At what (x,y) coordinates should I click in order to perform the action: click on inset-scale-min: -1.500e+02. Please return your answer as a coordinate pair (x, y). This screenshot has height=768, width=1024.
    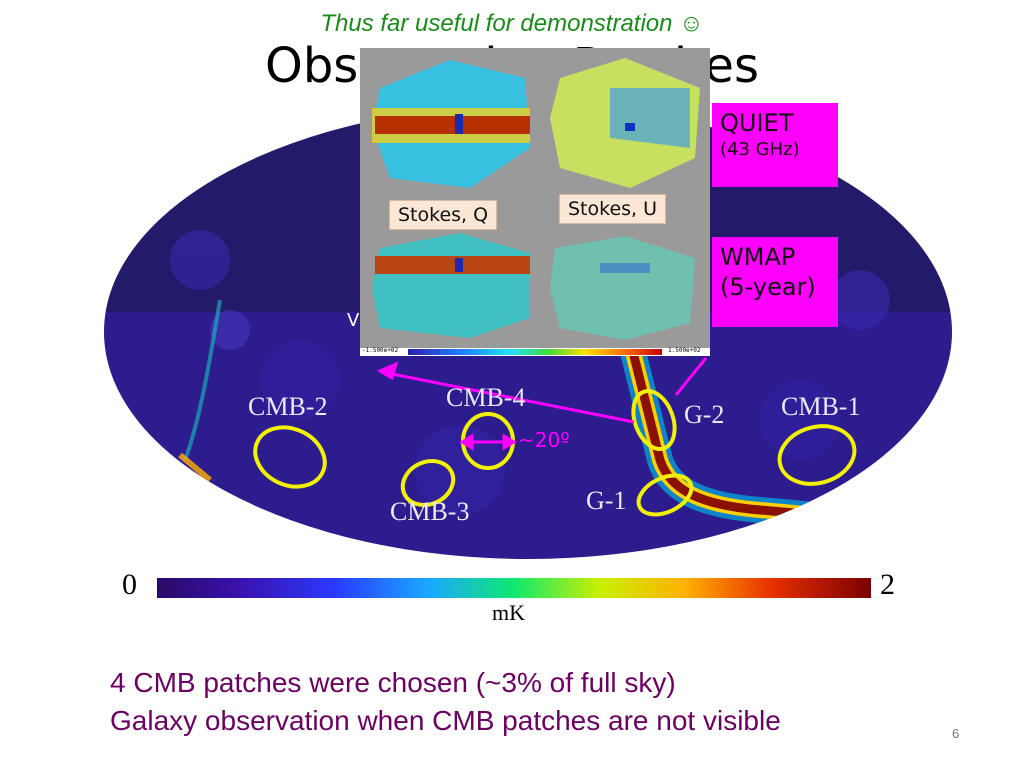
    Looking at the image, I should click on (380, 350).